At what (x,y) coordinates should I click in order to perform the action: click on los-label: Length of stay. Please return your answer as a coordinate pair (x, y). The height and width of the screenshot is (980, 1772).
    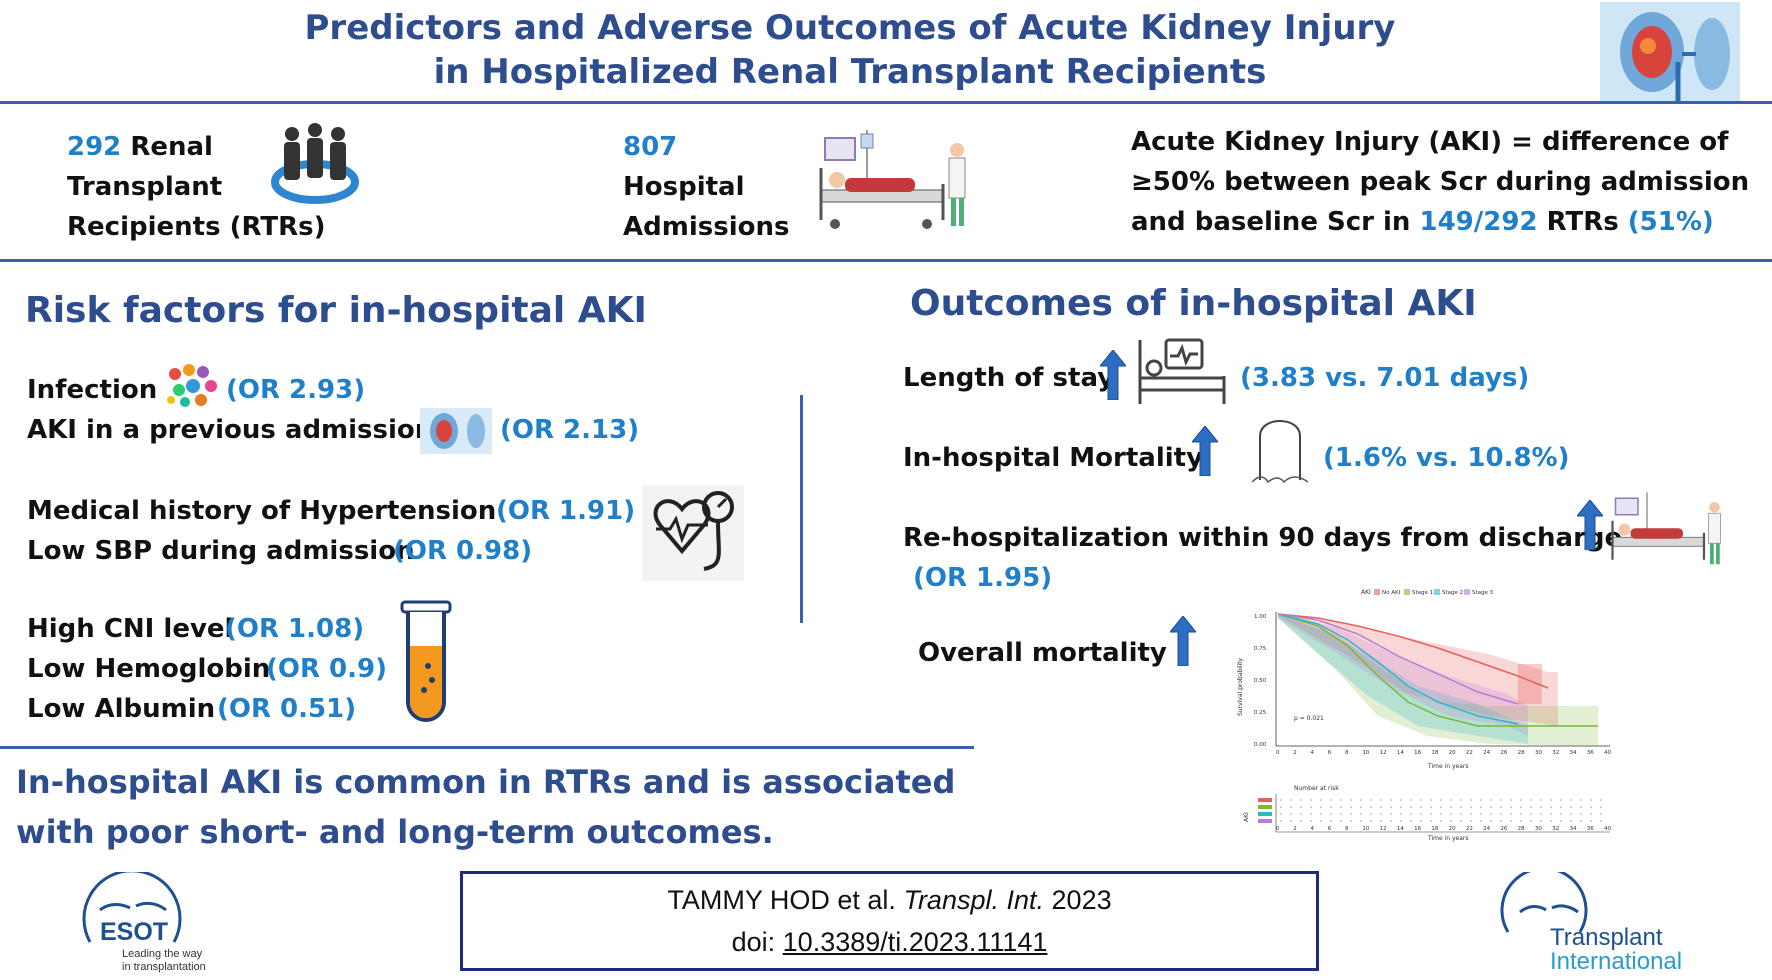
    Looking at the image, I should click on (1009, 378).